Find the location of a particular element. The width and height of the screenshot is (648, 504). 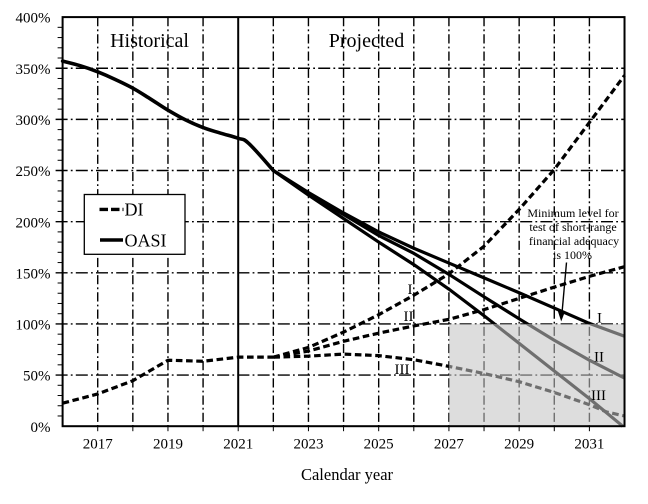

svg-text: OASI is located at coordinates (146, 241).